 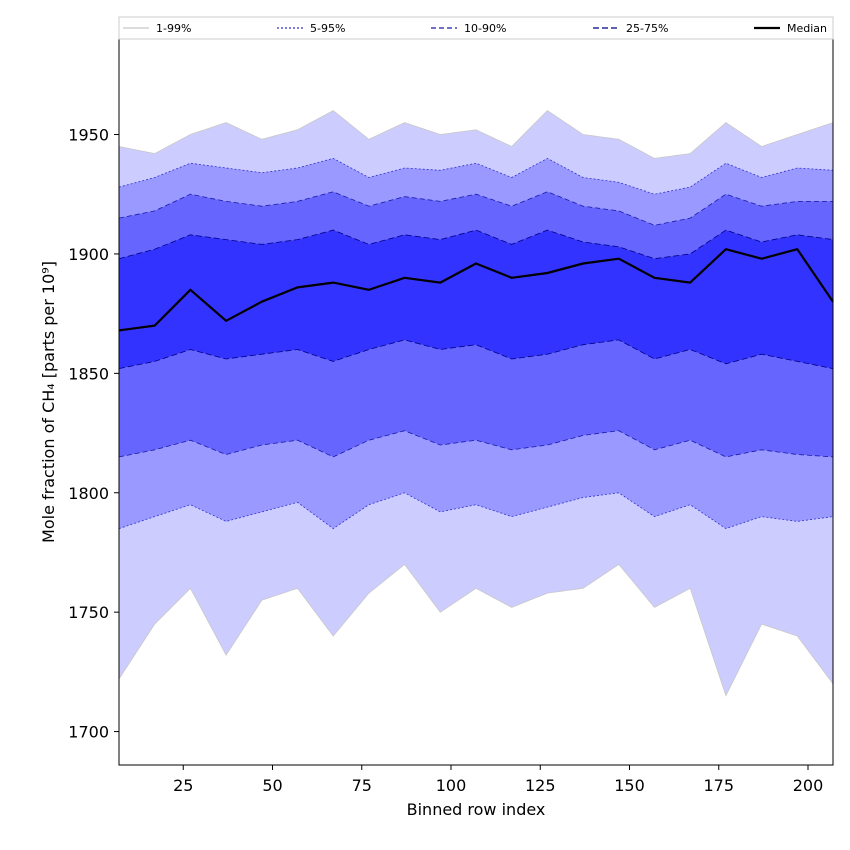 I want to click on x-tick-label: 175, so click(x=718, y=785).